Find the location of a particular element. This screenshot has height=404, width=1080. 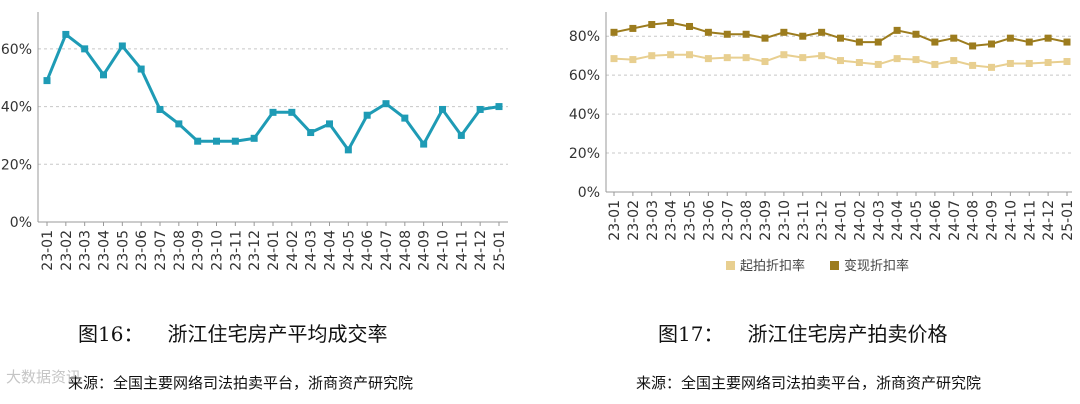

watermark: 大数据资讯 is located at coordinates (44, 377).